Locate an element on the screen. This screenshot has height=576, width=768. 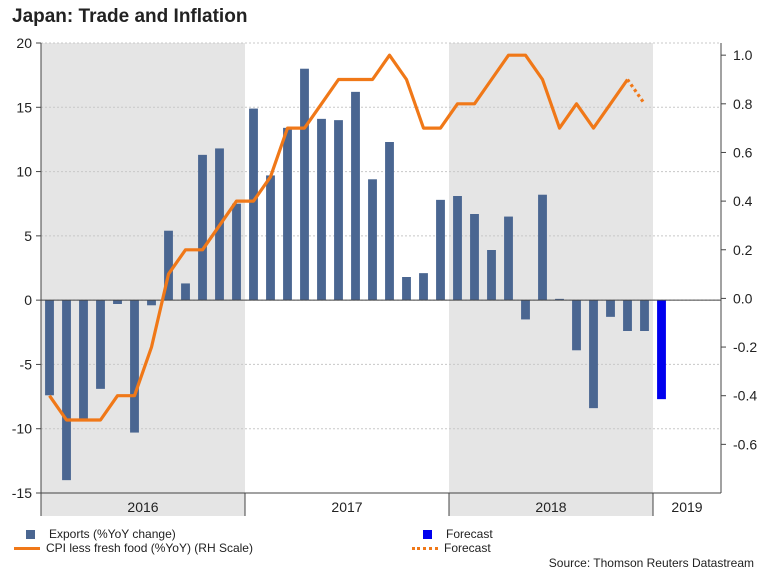
y-left-tick-label: 5 is located at coordinates (28, 236).